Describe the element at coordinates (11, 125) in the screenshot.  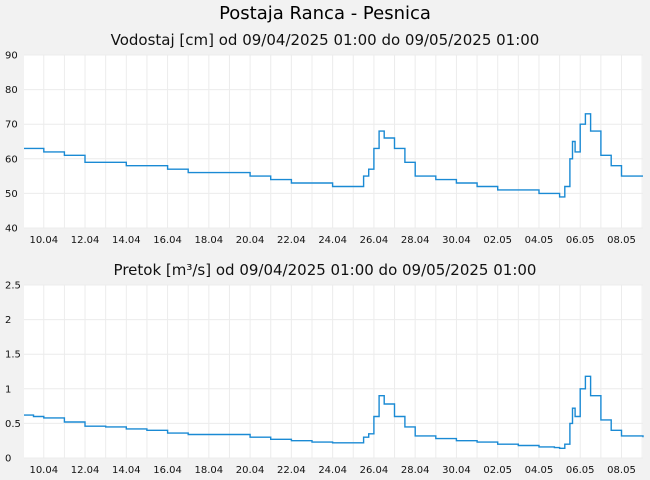
I see `y-tick-label: 70` at that location.